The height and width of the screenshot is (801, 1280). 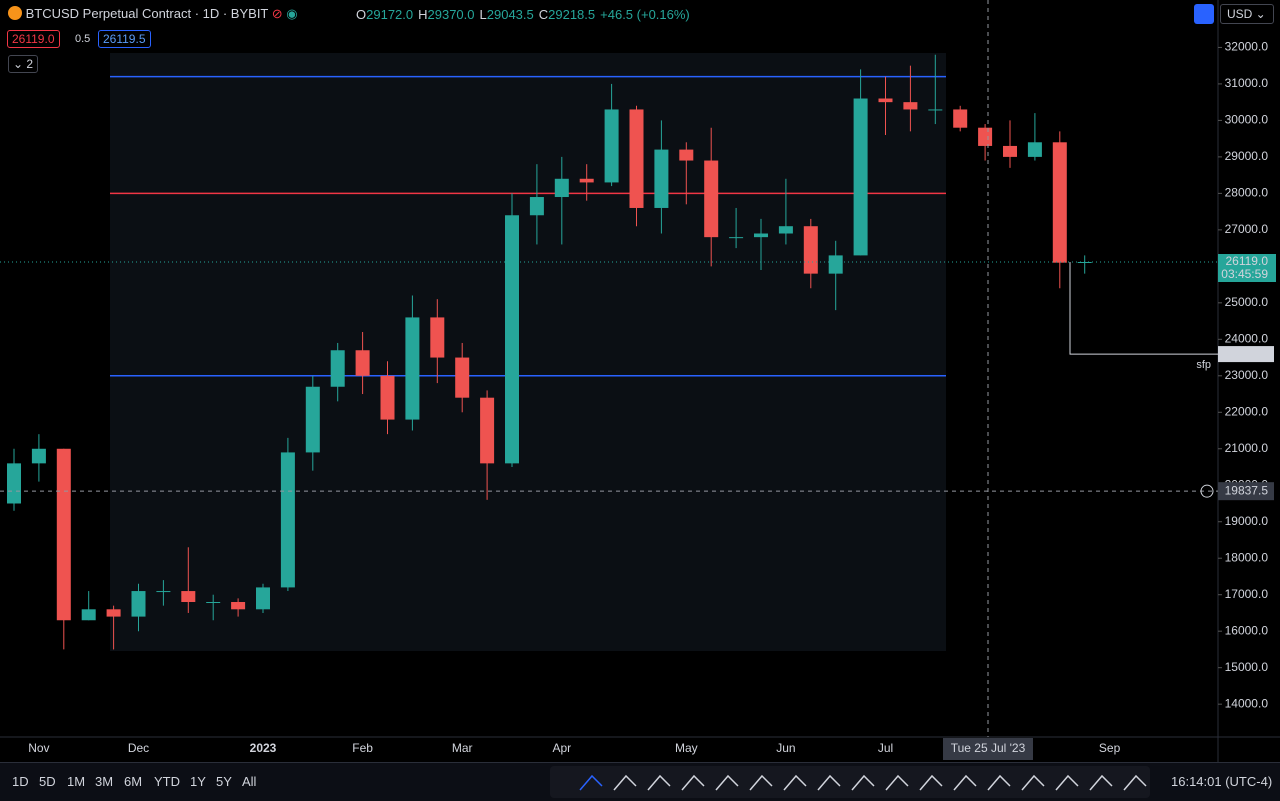 What do you see at coordinates (147, 13) in the screenshot?
I see `symbol: BTCUSD Perpetual Contract · 1D · BYBIT` at bounding box center [147, 13].